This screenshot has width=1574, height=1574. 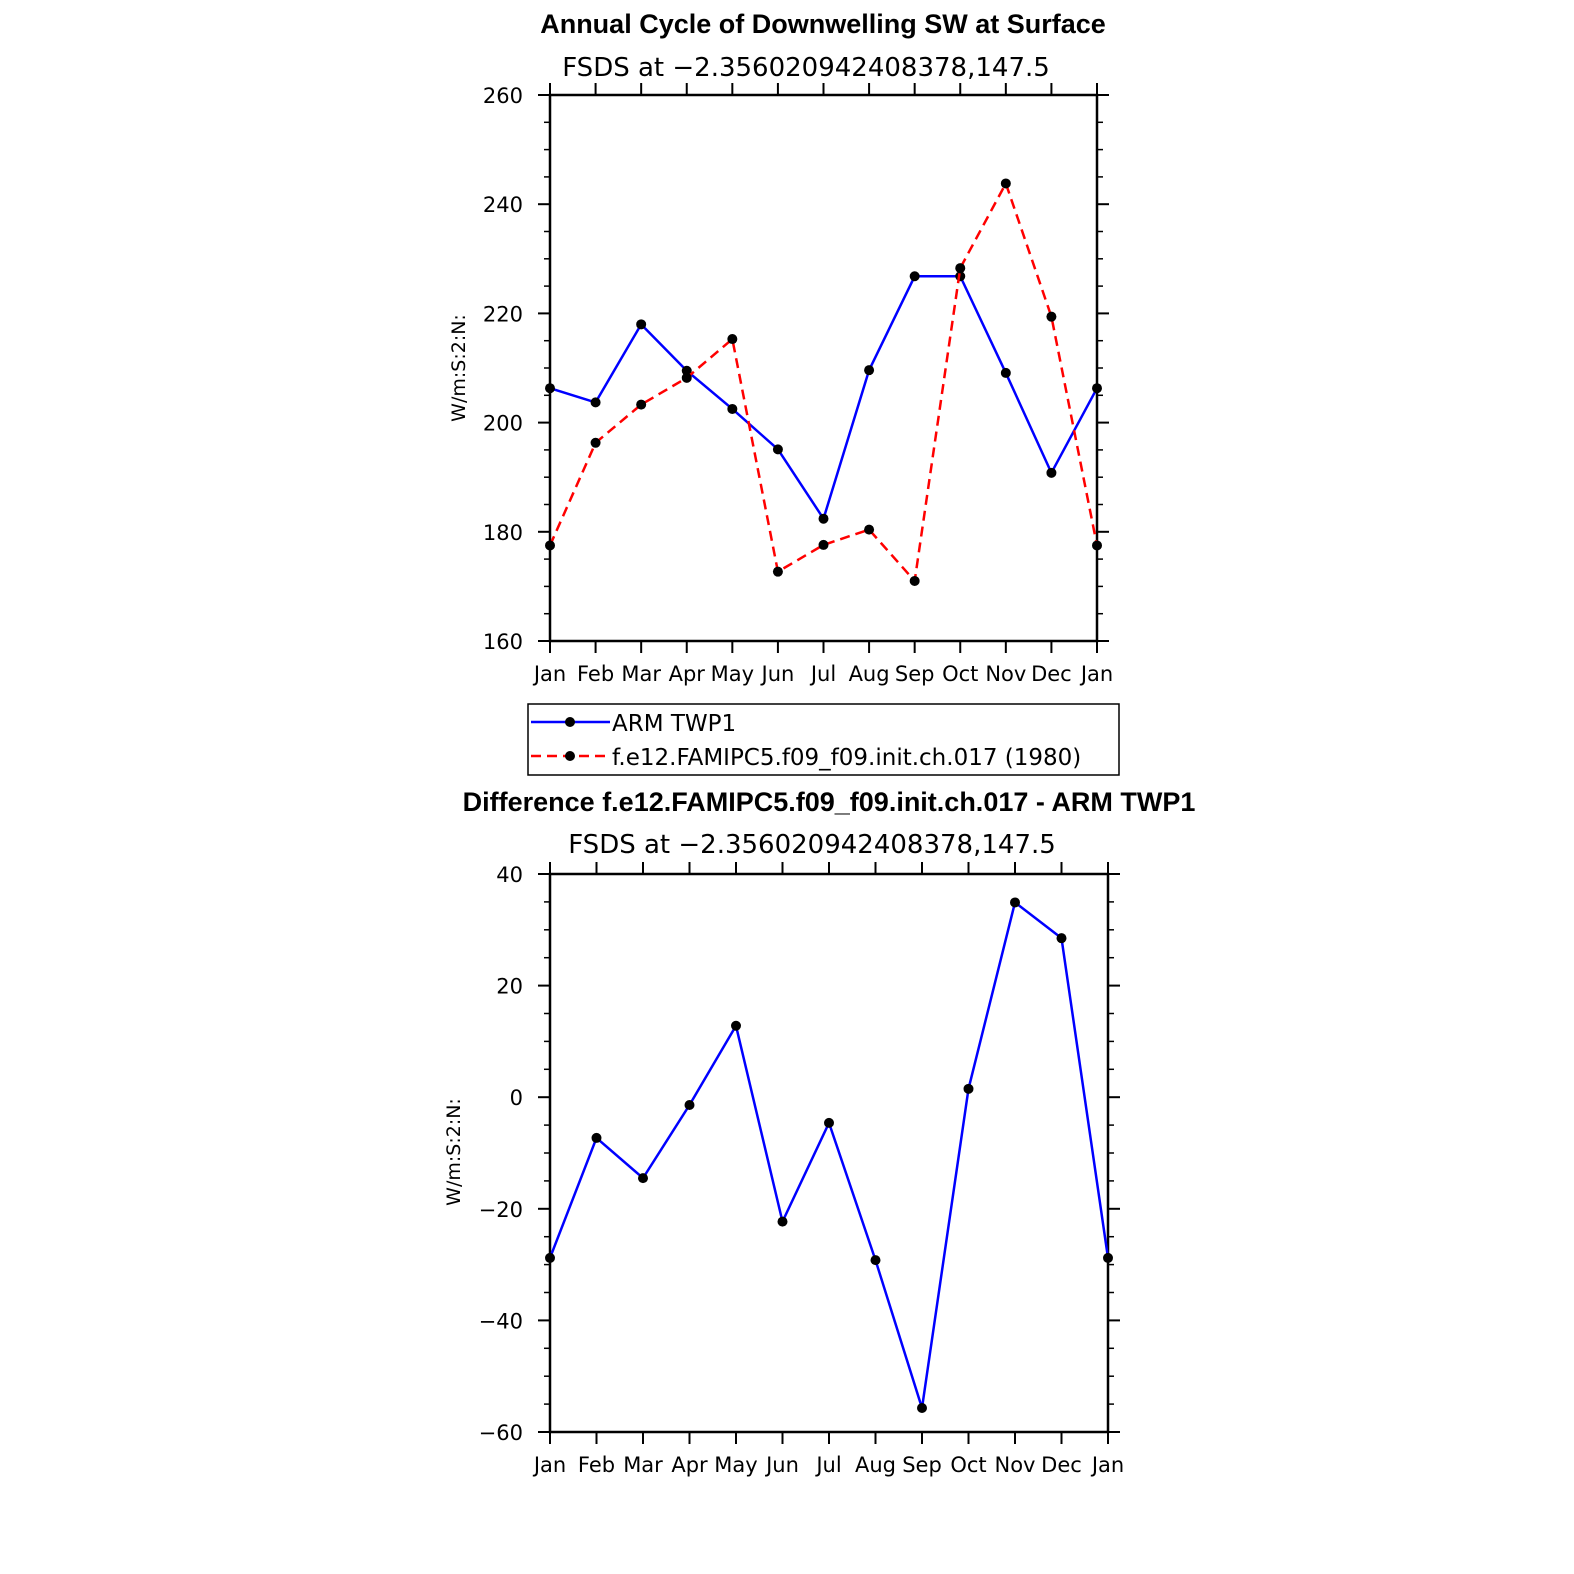 What do you see at coordinates (501, 1433) in the screenshot?
I see `y-tick-label: −60` at bounding box center [501, 1433].